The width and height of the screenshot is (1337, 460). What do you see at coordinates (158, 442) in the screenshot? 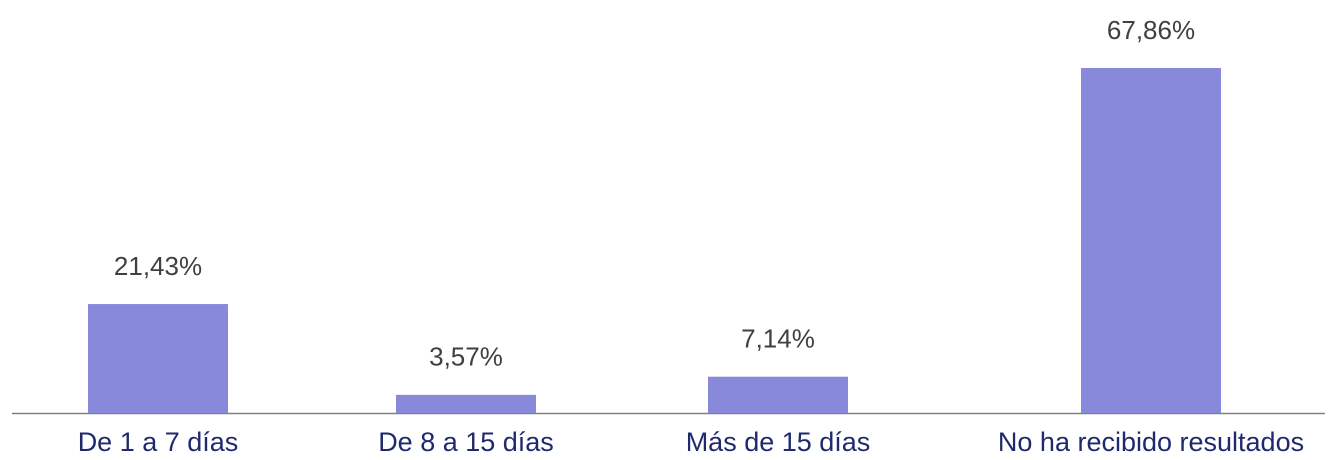
I see `x-tick-label: De 1 a 7 días` at bounding box center [158, 442].